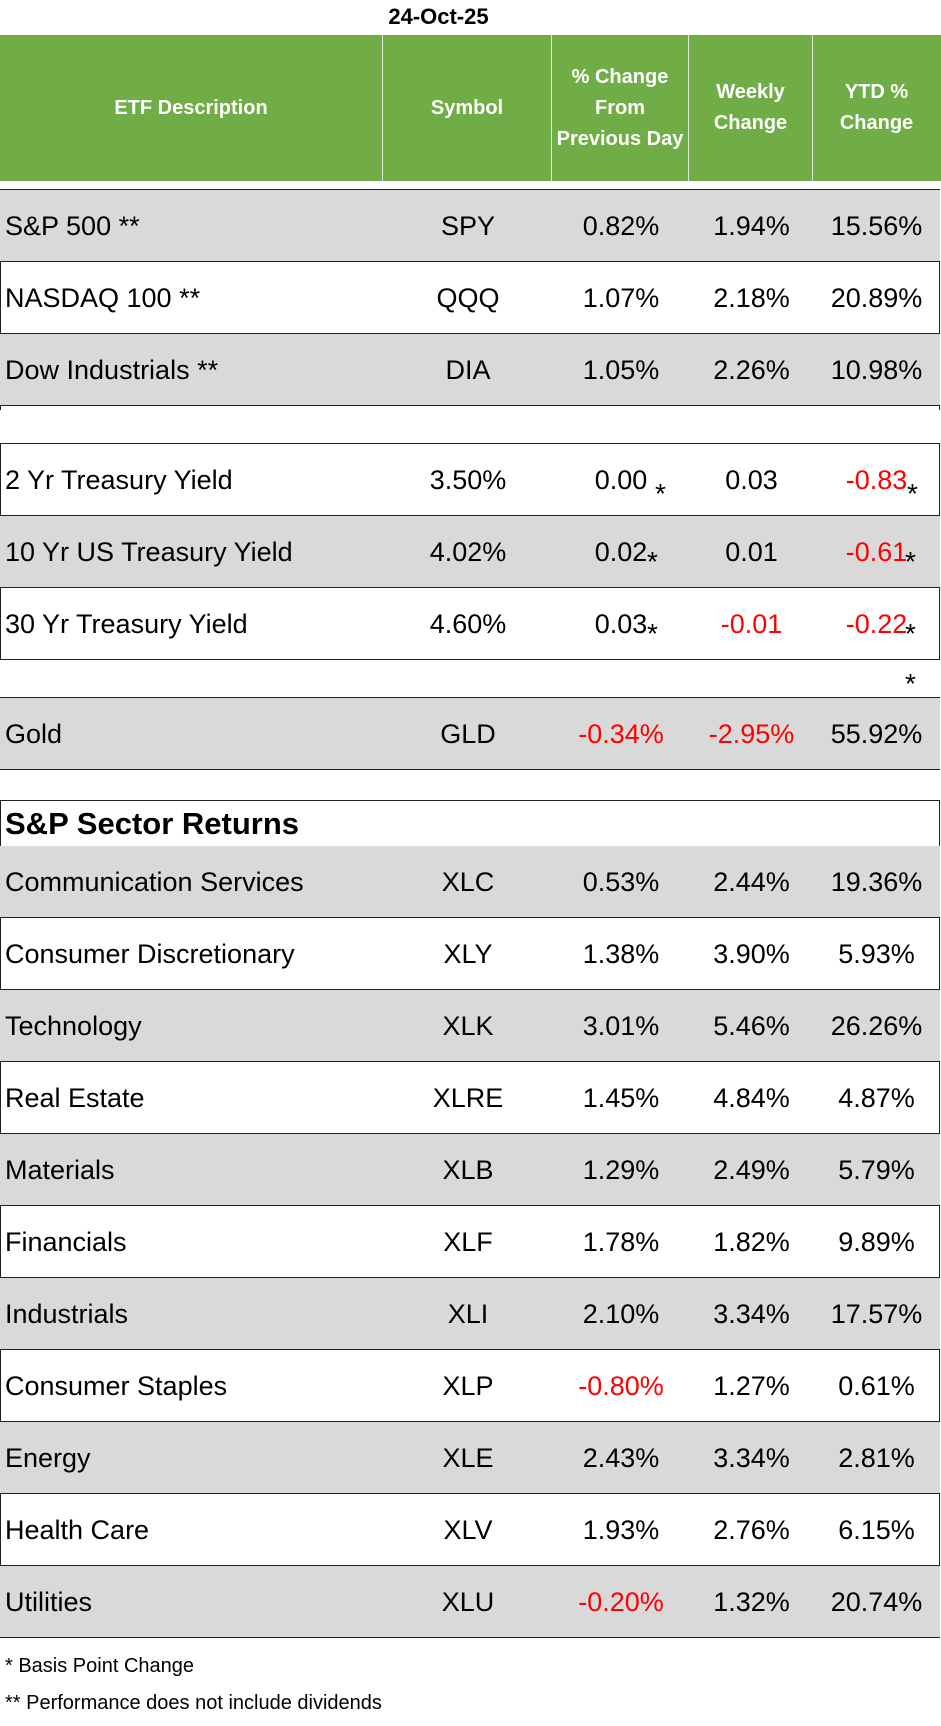  Describe the element at coordinates (621, 1458) in the screenshot. I see `row-day: 2.43%` at that location.